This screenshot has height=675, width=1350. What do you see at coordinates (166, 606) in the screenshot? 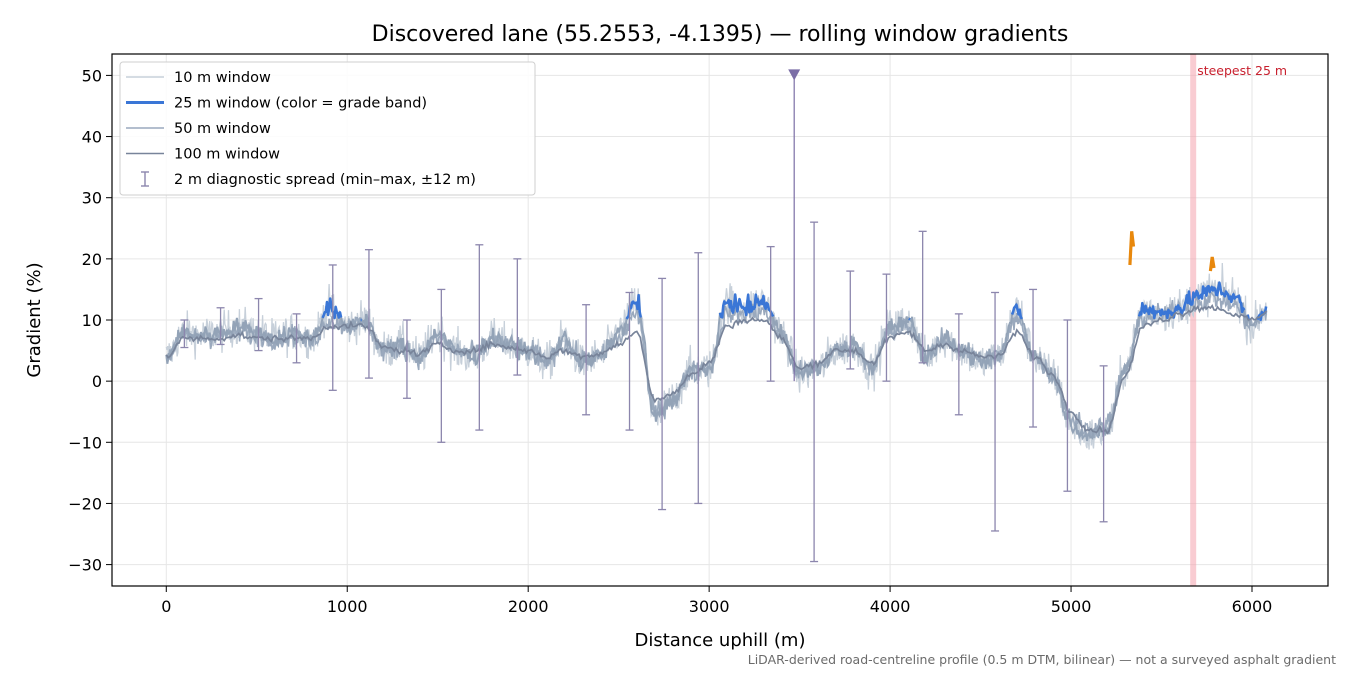
I see `x-tick-label: 0` at bounding box center [166, 606].